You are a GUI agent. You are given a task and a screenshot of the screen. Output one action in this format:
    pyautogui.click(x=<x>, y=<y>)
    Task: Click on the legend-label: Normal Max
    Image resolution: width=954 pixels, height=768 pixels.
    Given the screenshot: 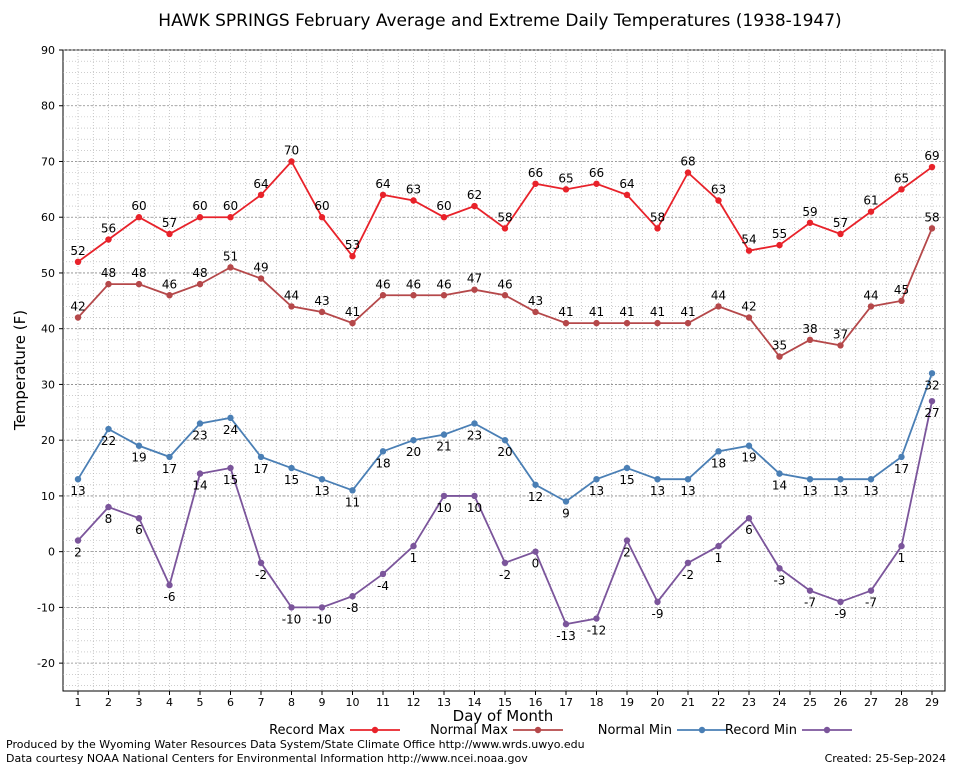 What is the action you would take?
    pyautogui.click(x=469, y=730)
    